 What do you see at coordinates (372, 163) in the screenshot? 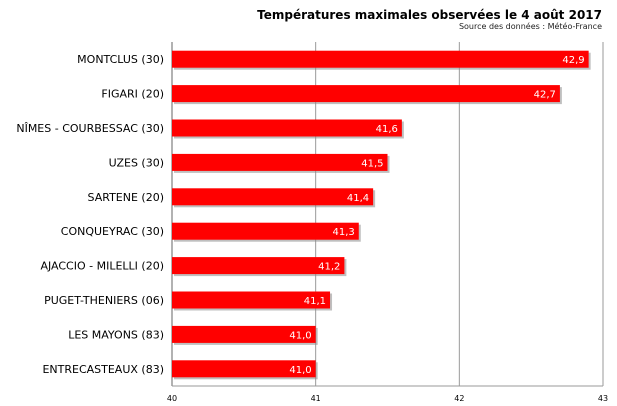
I see `data-label: 41,5` at bounding box center [372, 163].